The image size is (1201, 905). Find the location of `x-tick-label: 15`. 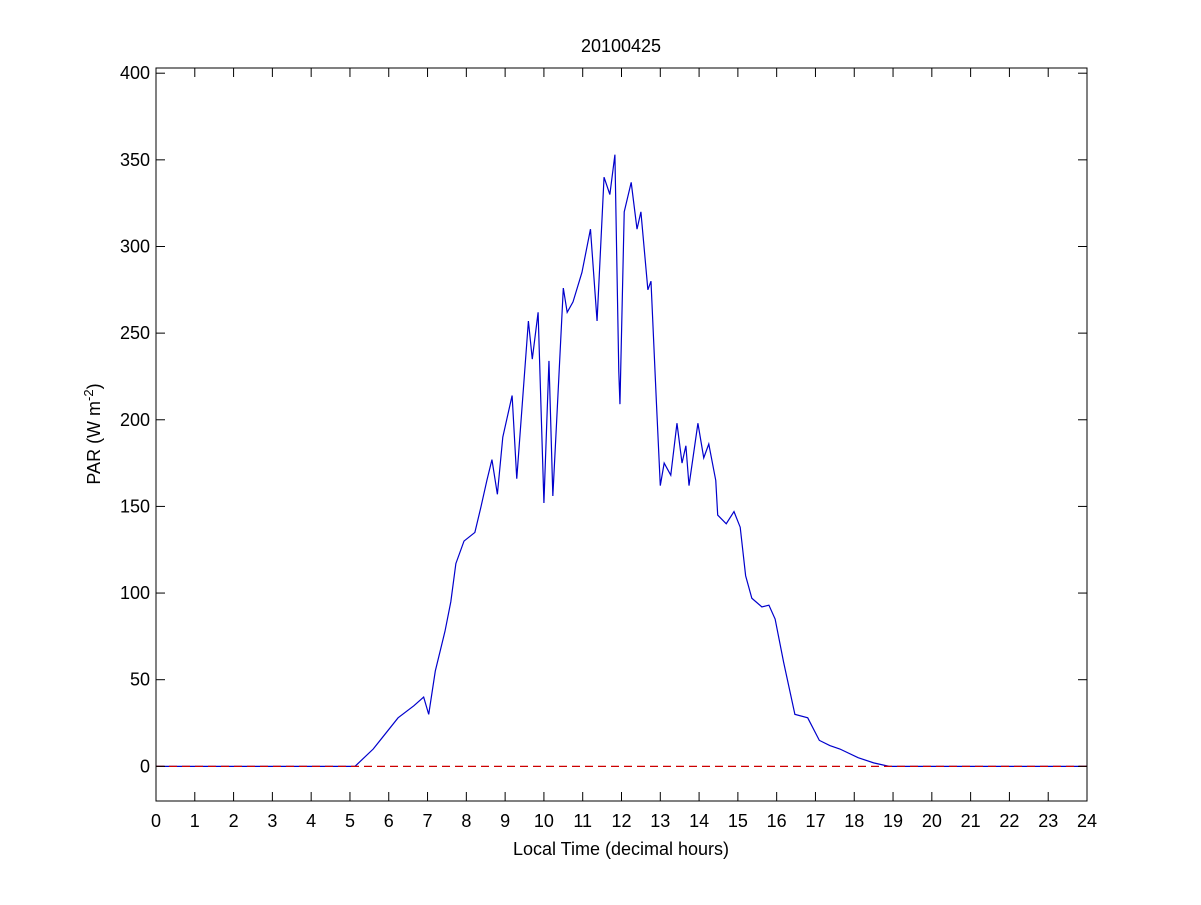

x-tick-label: 15 is located at coordinates (738, 821).